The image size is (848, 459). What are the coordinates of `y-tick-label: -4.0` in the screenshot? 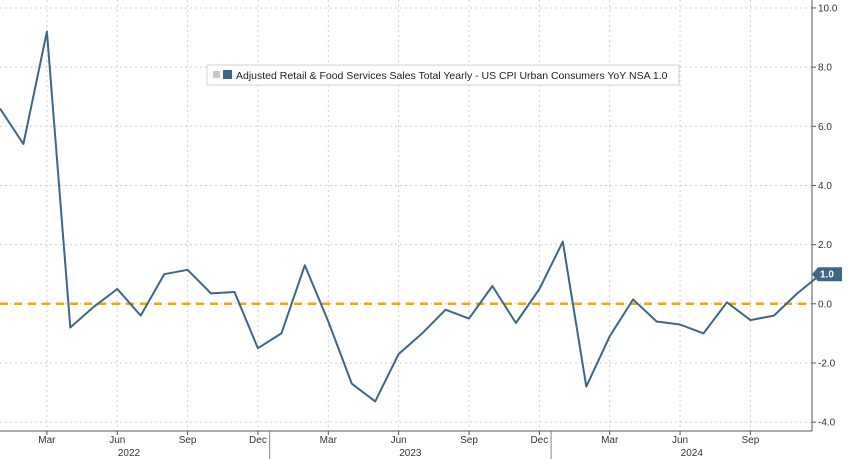 It's located at (827, 423).